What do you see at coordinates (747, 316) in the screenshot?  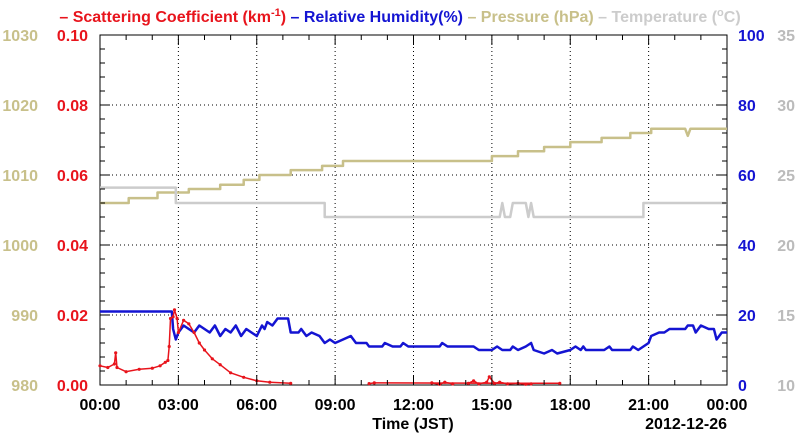 I see `humidity-tick-label: 20` at bounding box center [747, 316].